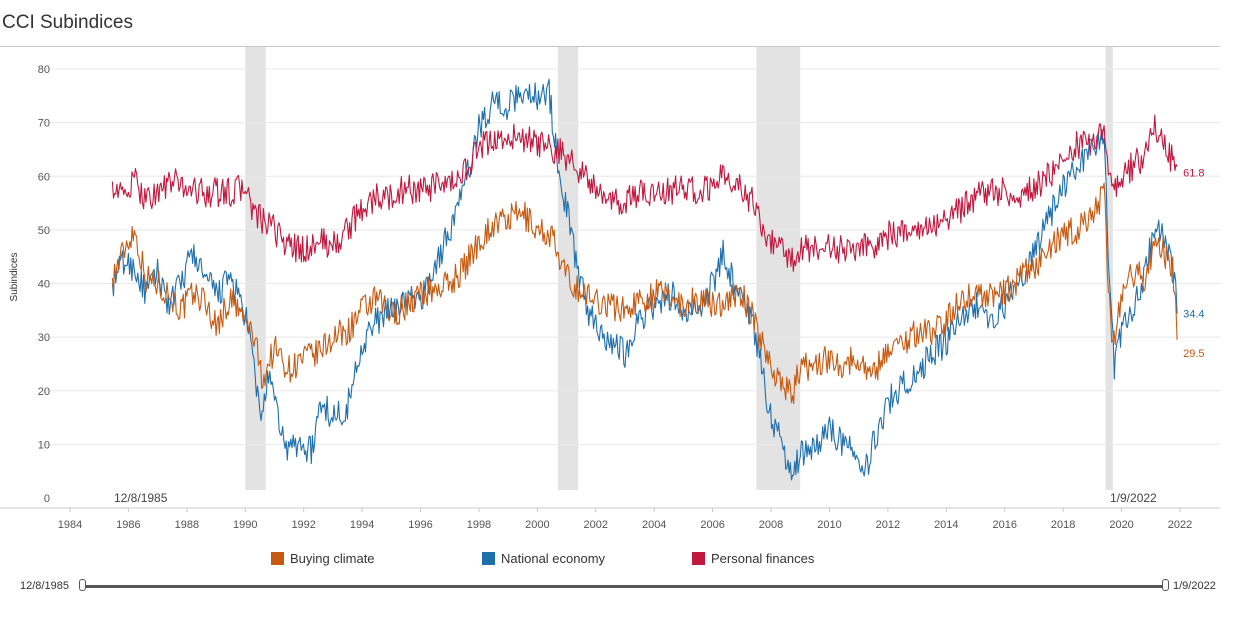 The height and width of the screenshot is (619, 1239). What do you see at coordinates (82, 585) in the screenshot?
I see `slider-start-handle` at bounding box center [82, 585].